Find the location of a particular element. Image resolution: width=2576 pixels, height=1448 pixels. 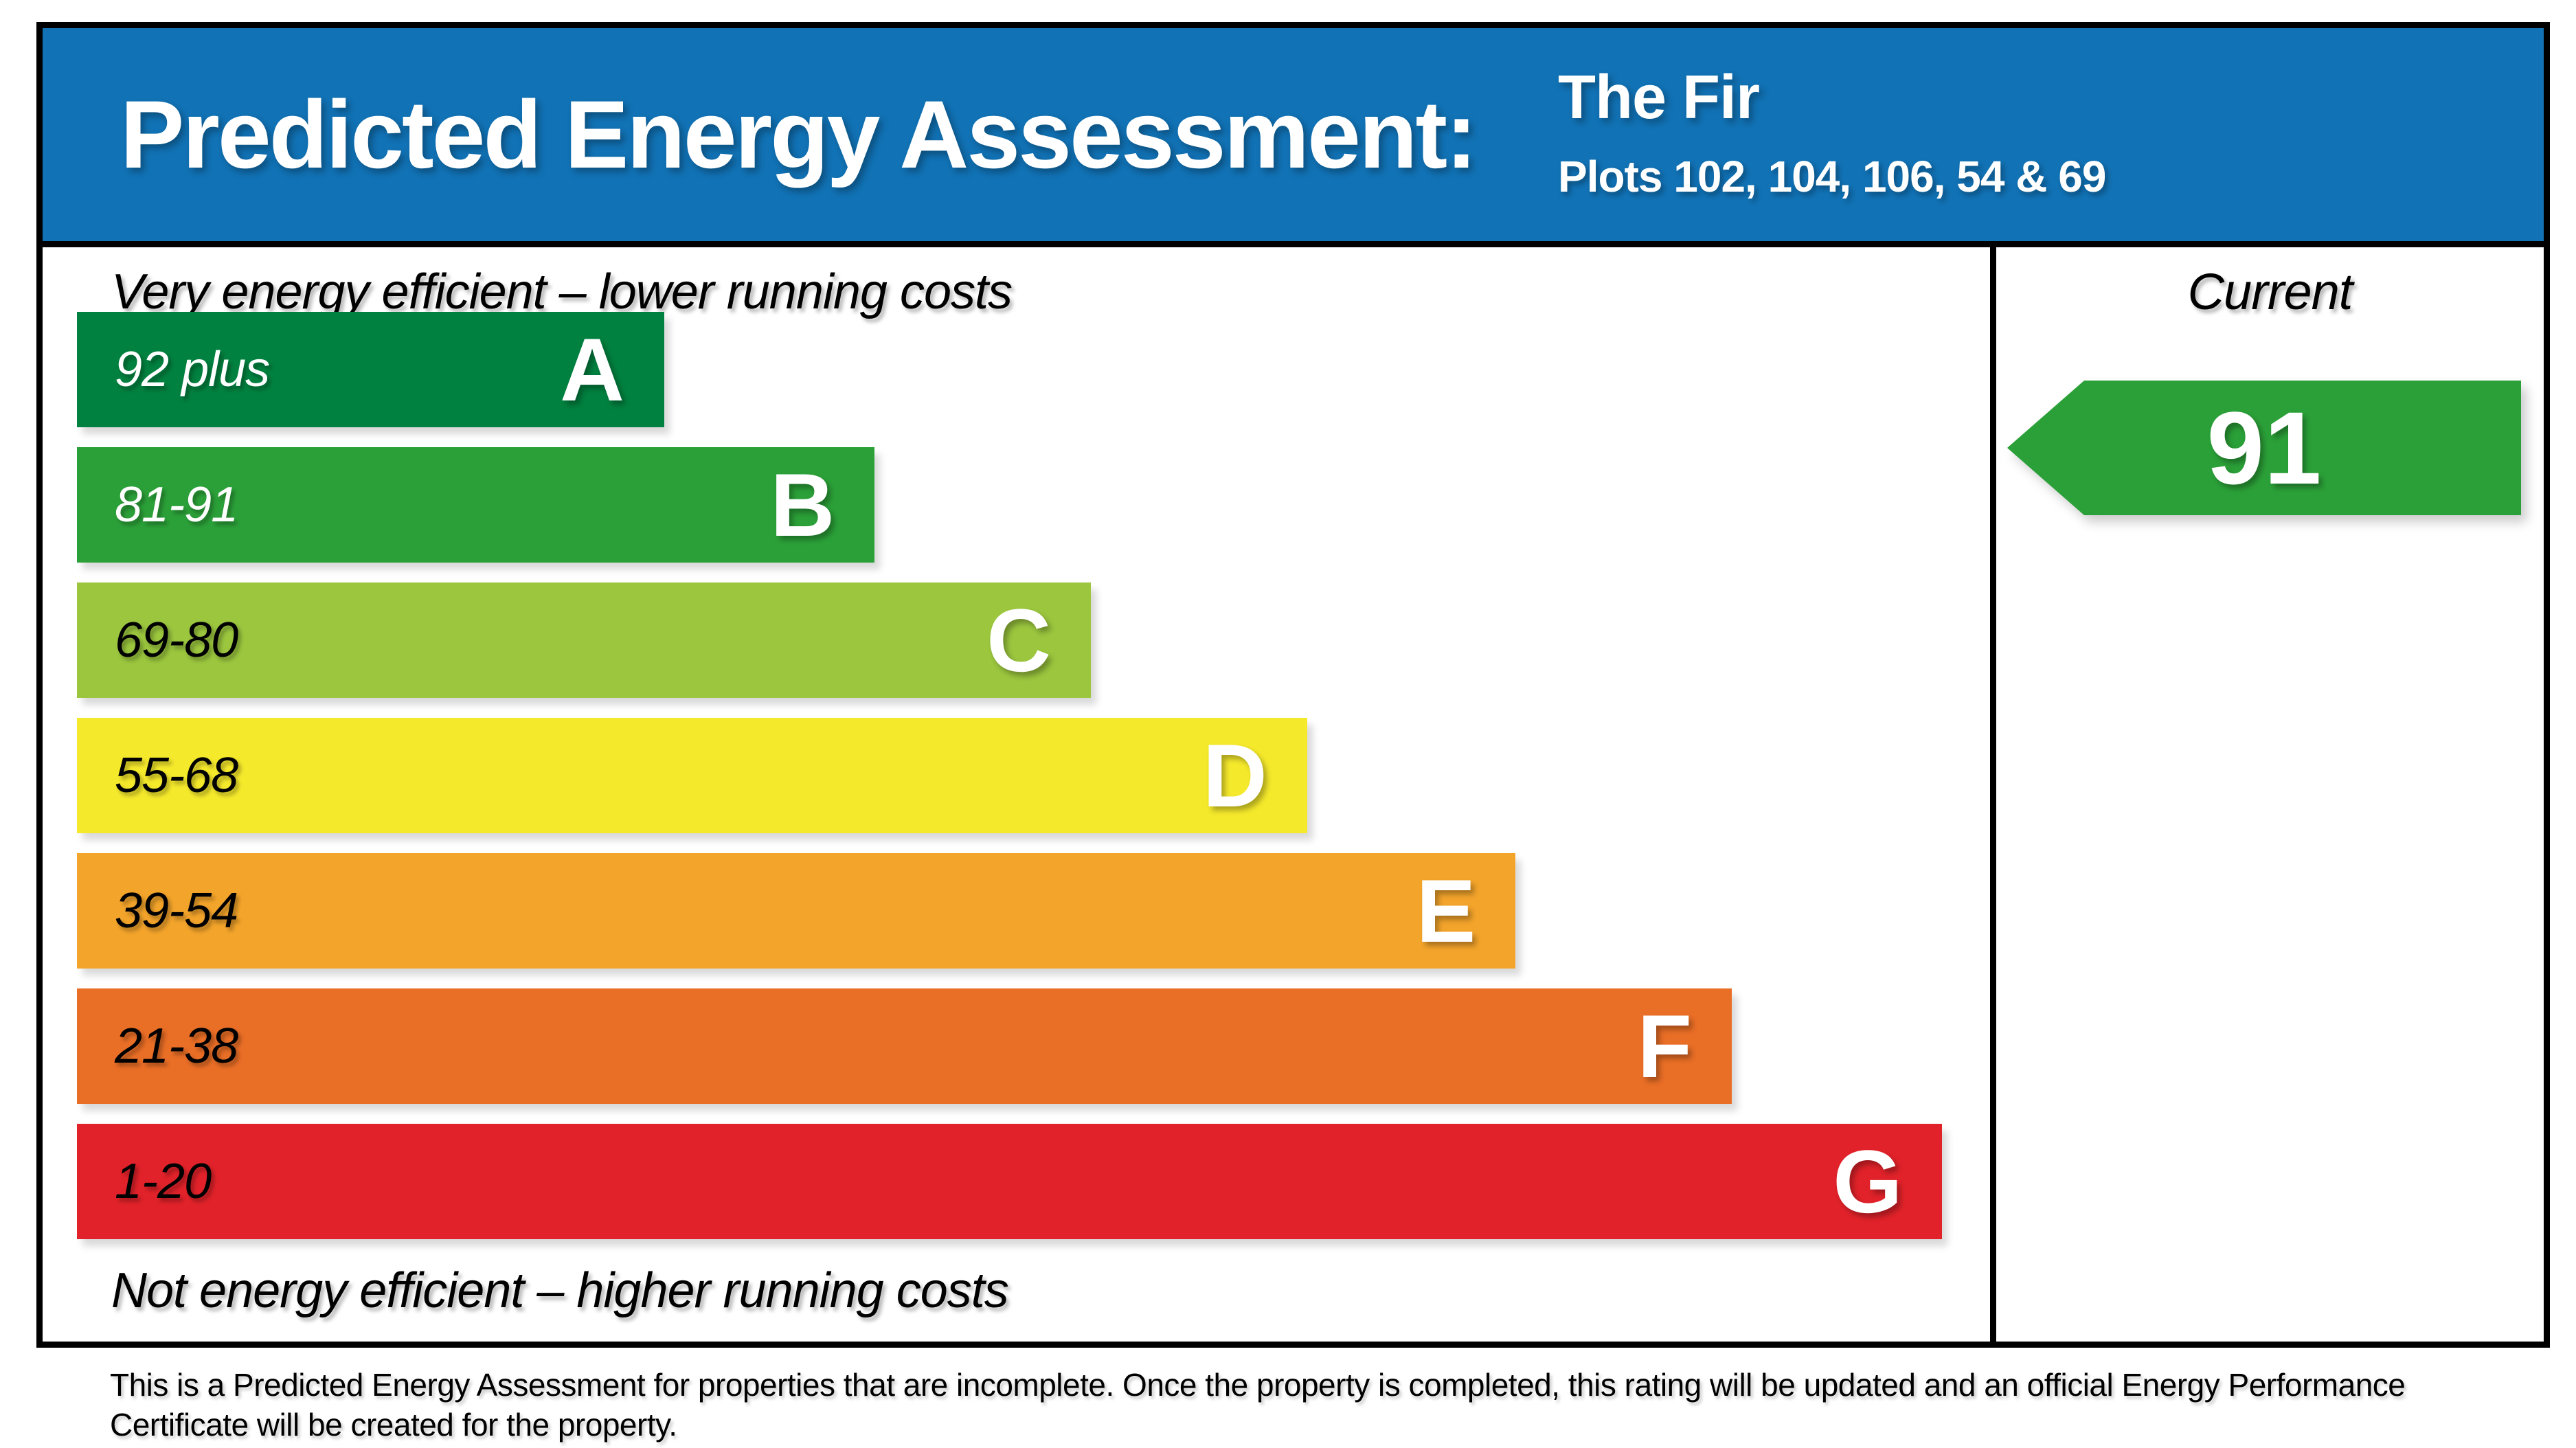

rating-band-row: 55-68 D is located at coordinates (1033, 775).